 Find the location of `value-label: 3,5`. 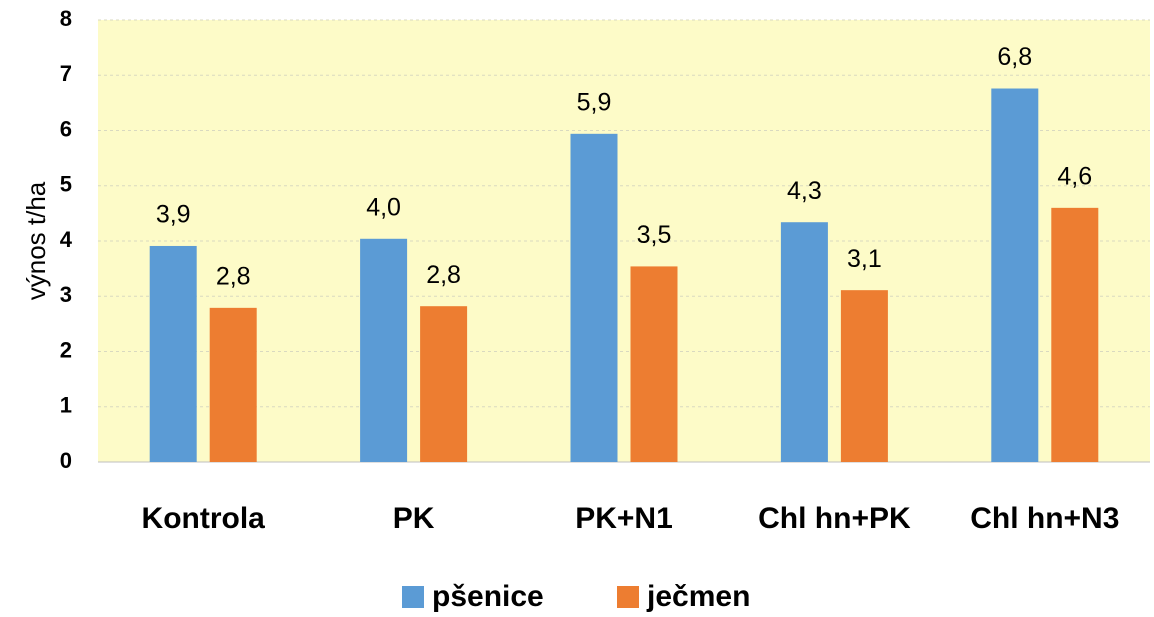

value-label: 3,5 is located at coordinates (654, 235).